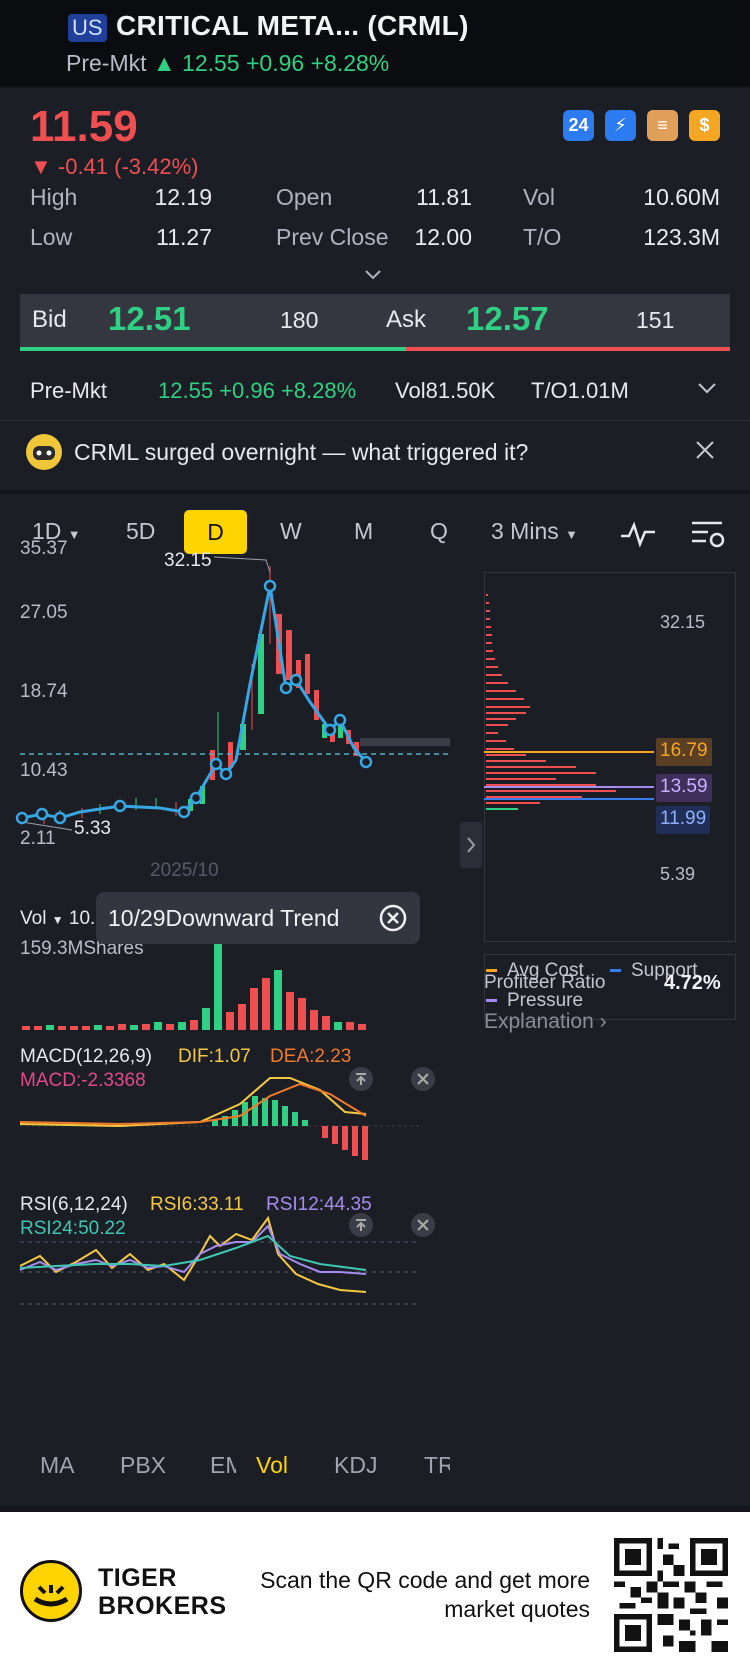 This screenshot has width=750, height=1672. I want to click on pattern-pill: 10/29Downward Trend, so click(258, 918).